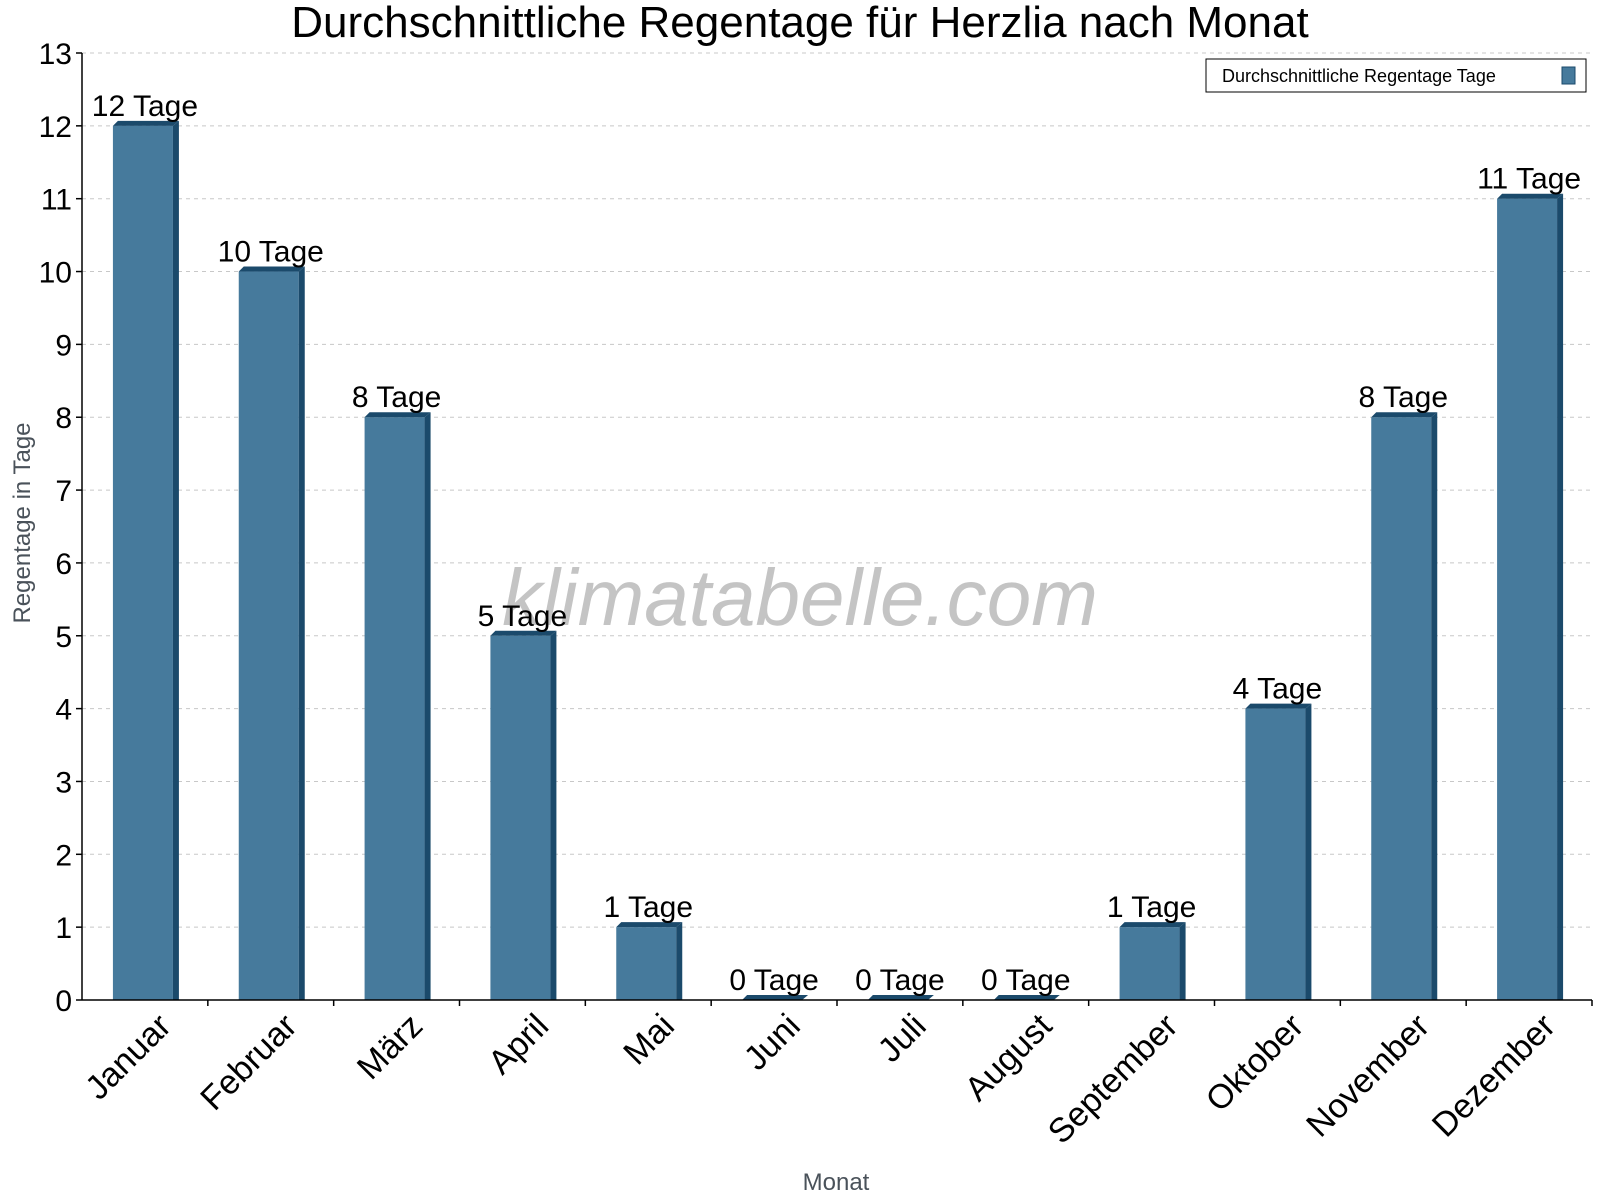 Image resolution: width=1600 pixels, height=1200 pixels. Describe the element at coordinates (1368, 1076) in the screenshot. I see `x-tick-label: November` at that location.